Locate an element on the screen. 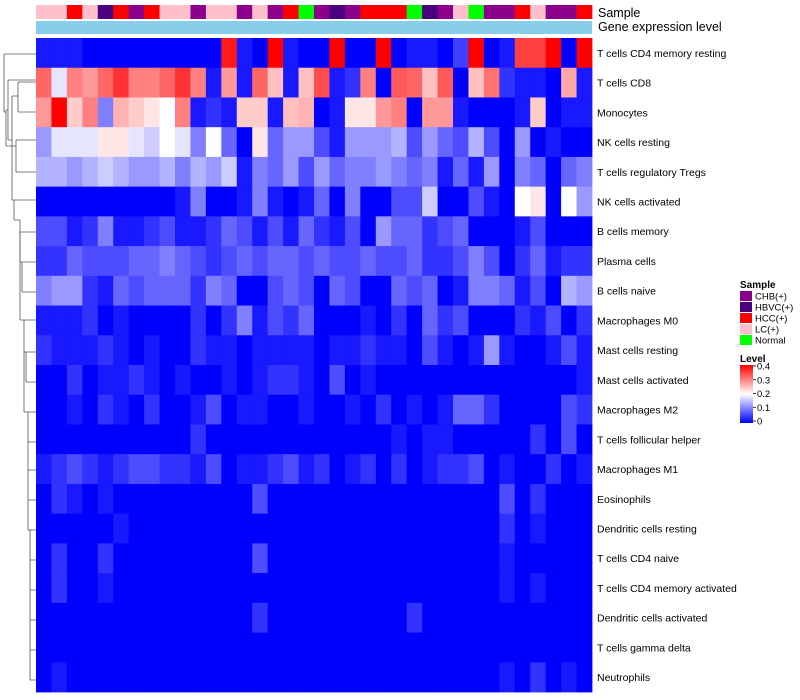 The height and width of the screenshot is (700, 800). sample-legend-label: LC(+) is located at coordinates (767, 330).